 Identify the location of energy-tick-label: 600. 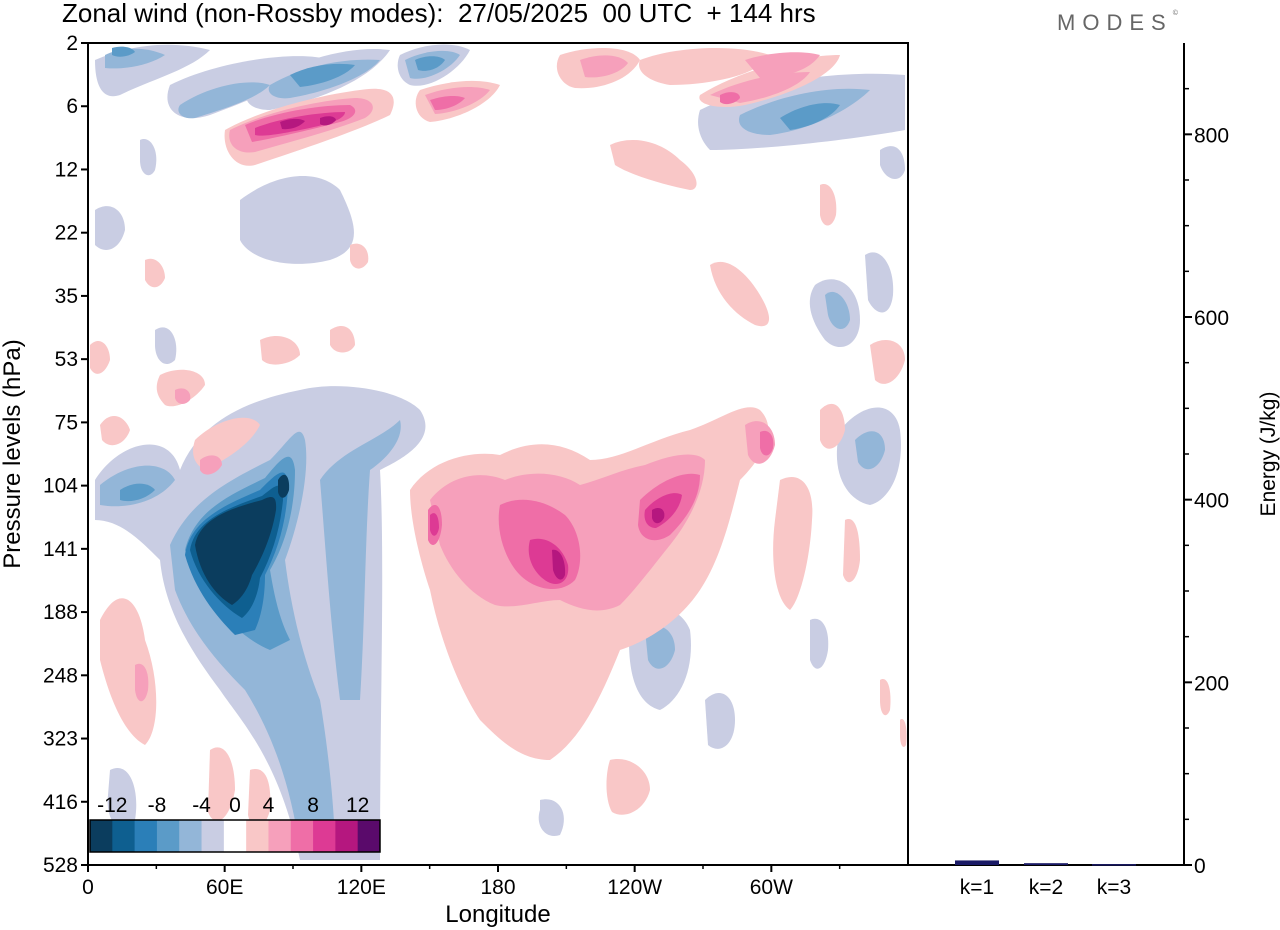
(1211, 318).